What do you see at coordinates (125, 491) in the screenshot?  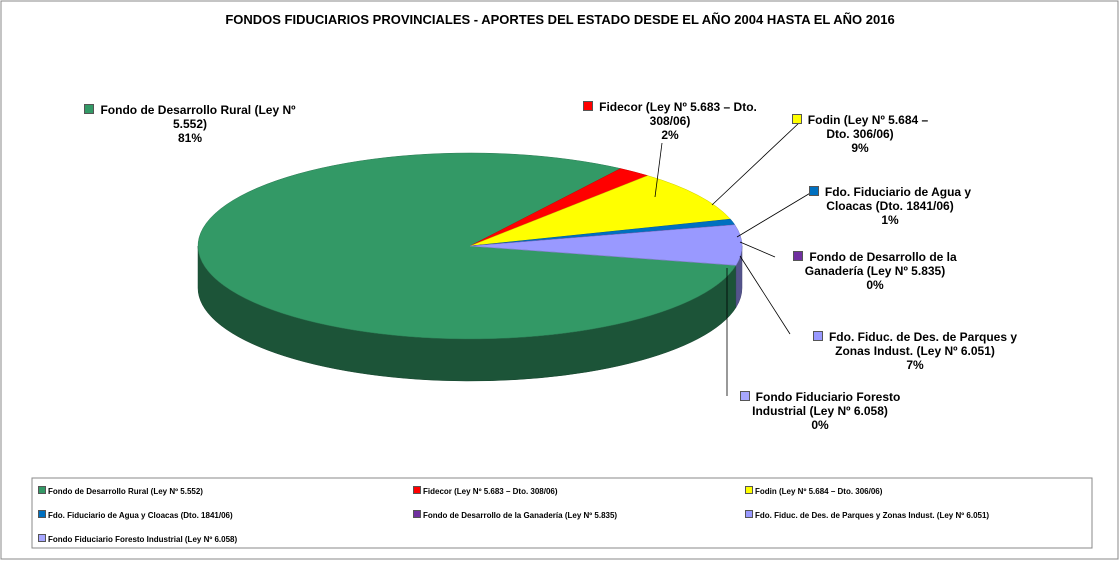 I see `legend-label: Fondo de Desarrollo Rural (Ley Nº 5.552)` at bounding box center [125, 491].